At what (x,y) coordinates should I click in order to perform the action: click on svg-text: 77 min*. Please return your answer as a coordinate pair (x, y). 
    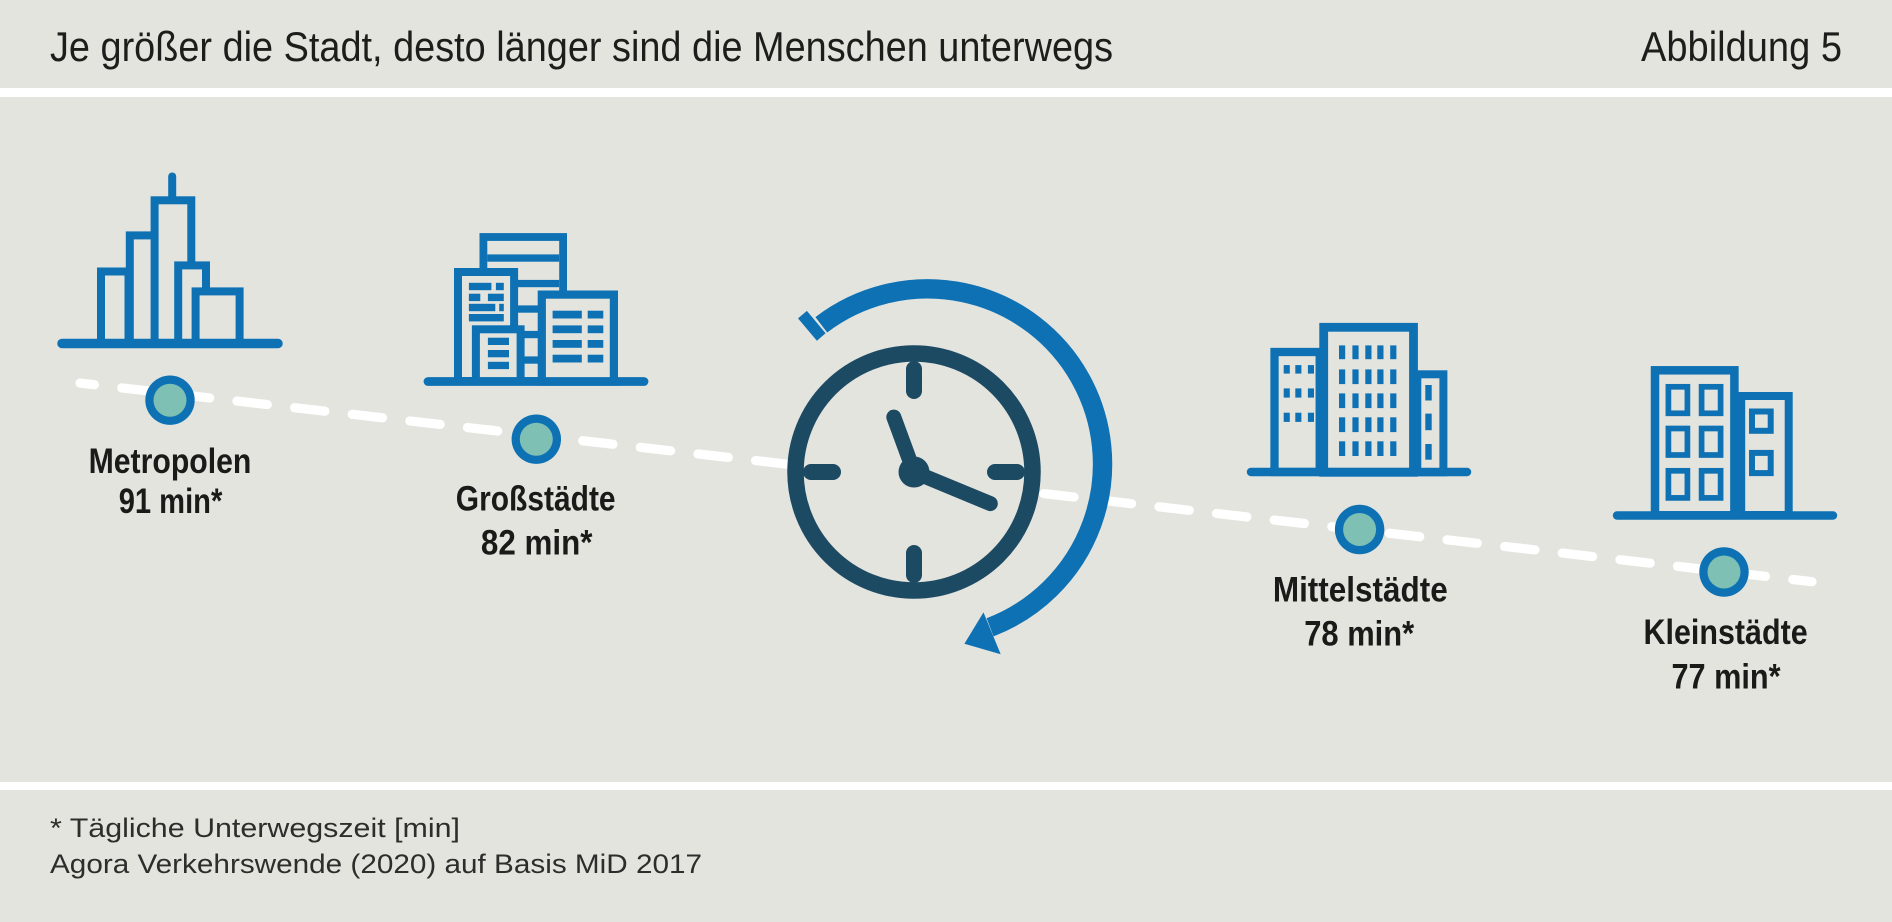
    Looking at the image, I should click on (1725, 677).